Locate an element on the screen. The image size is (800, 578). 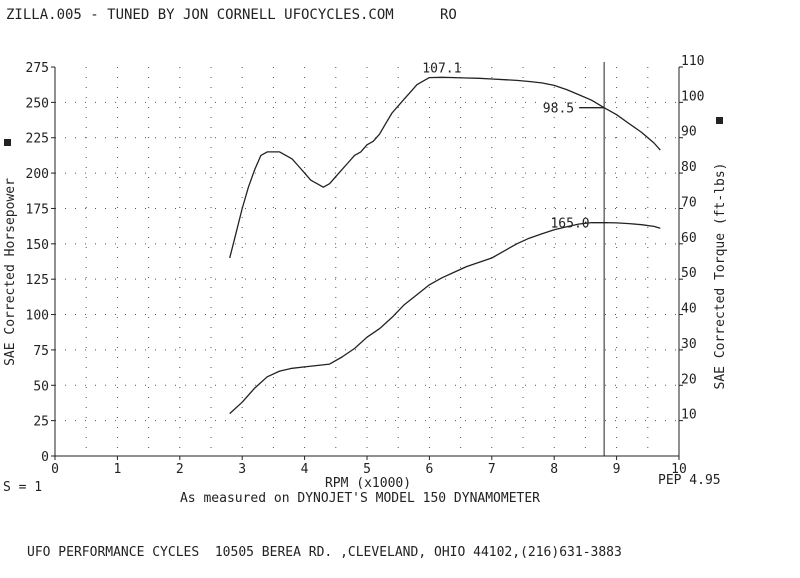
y-left-tick-label: 250 is located at coordinates (37, 103).